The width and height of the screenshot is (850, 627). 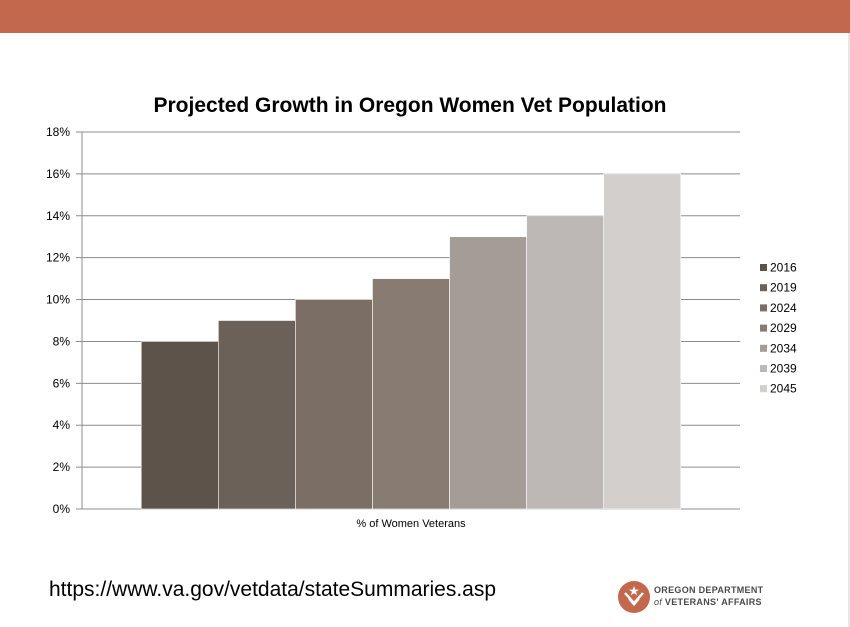 I want to click on bar-2045, so click(x=642, y=341).